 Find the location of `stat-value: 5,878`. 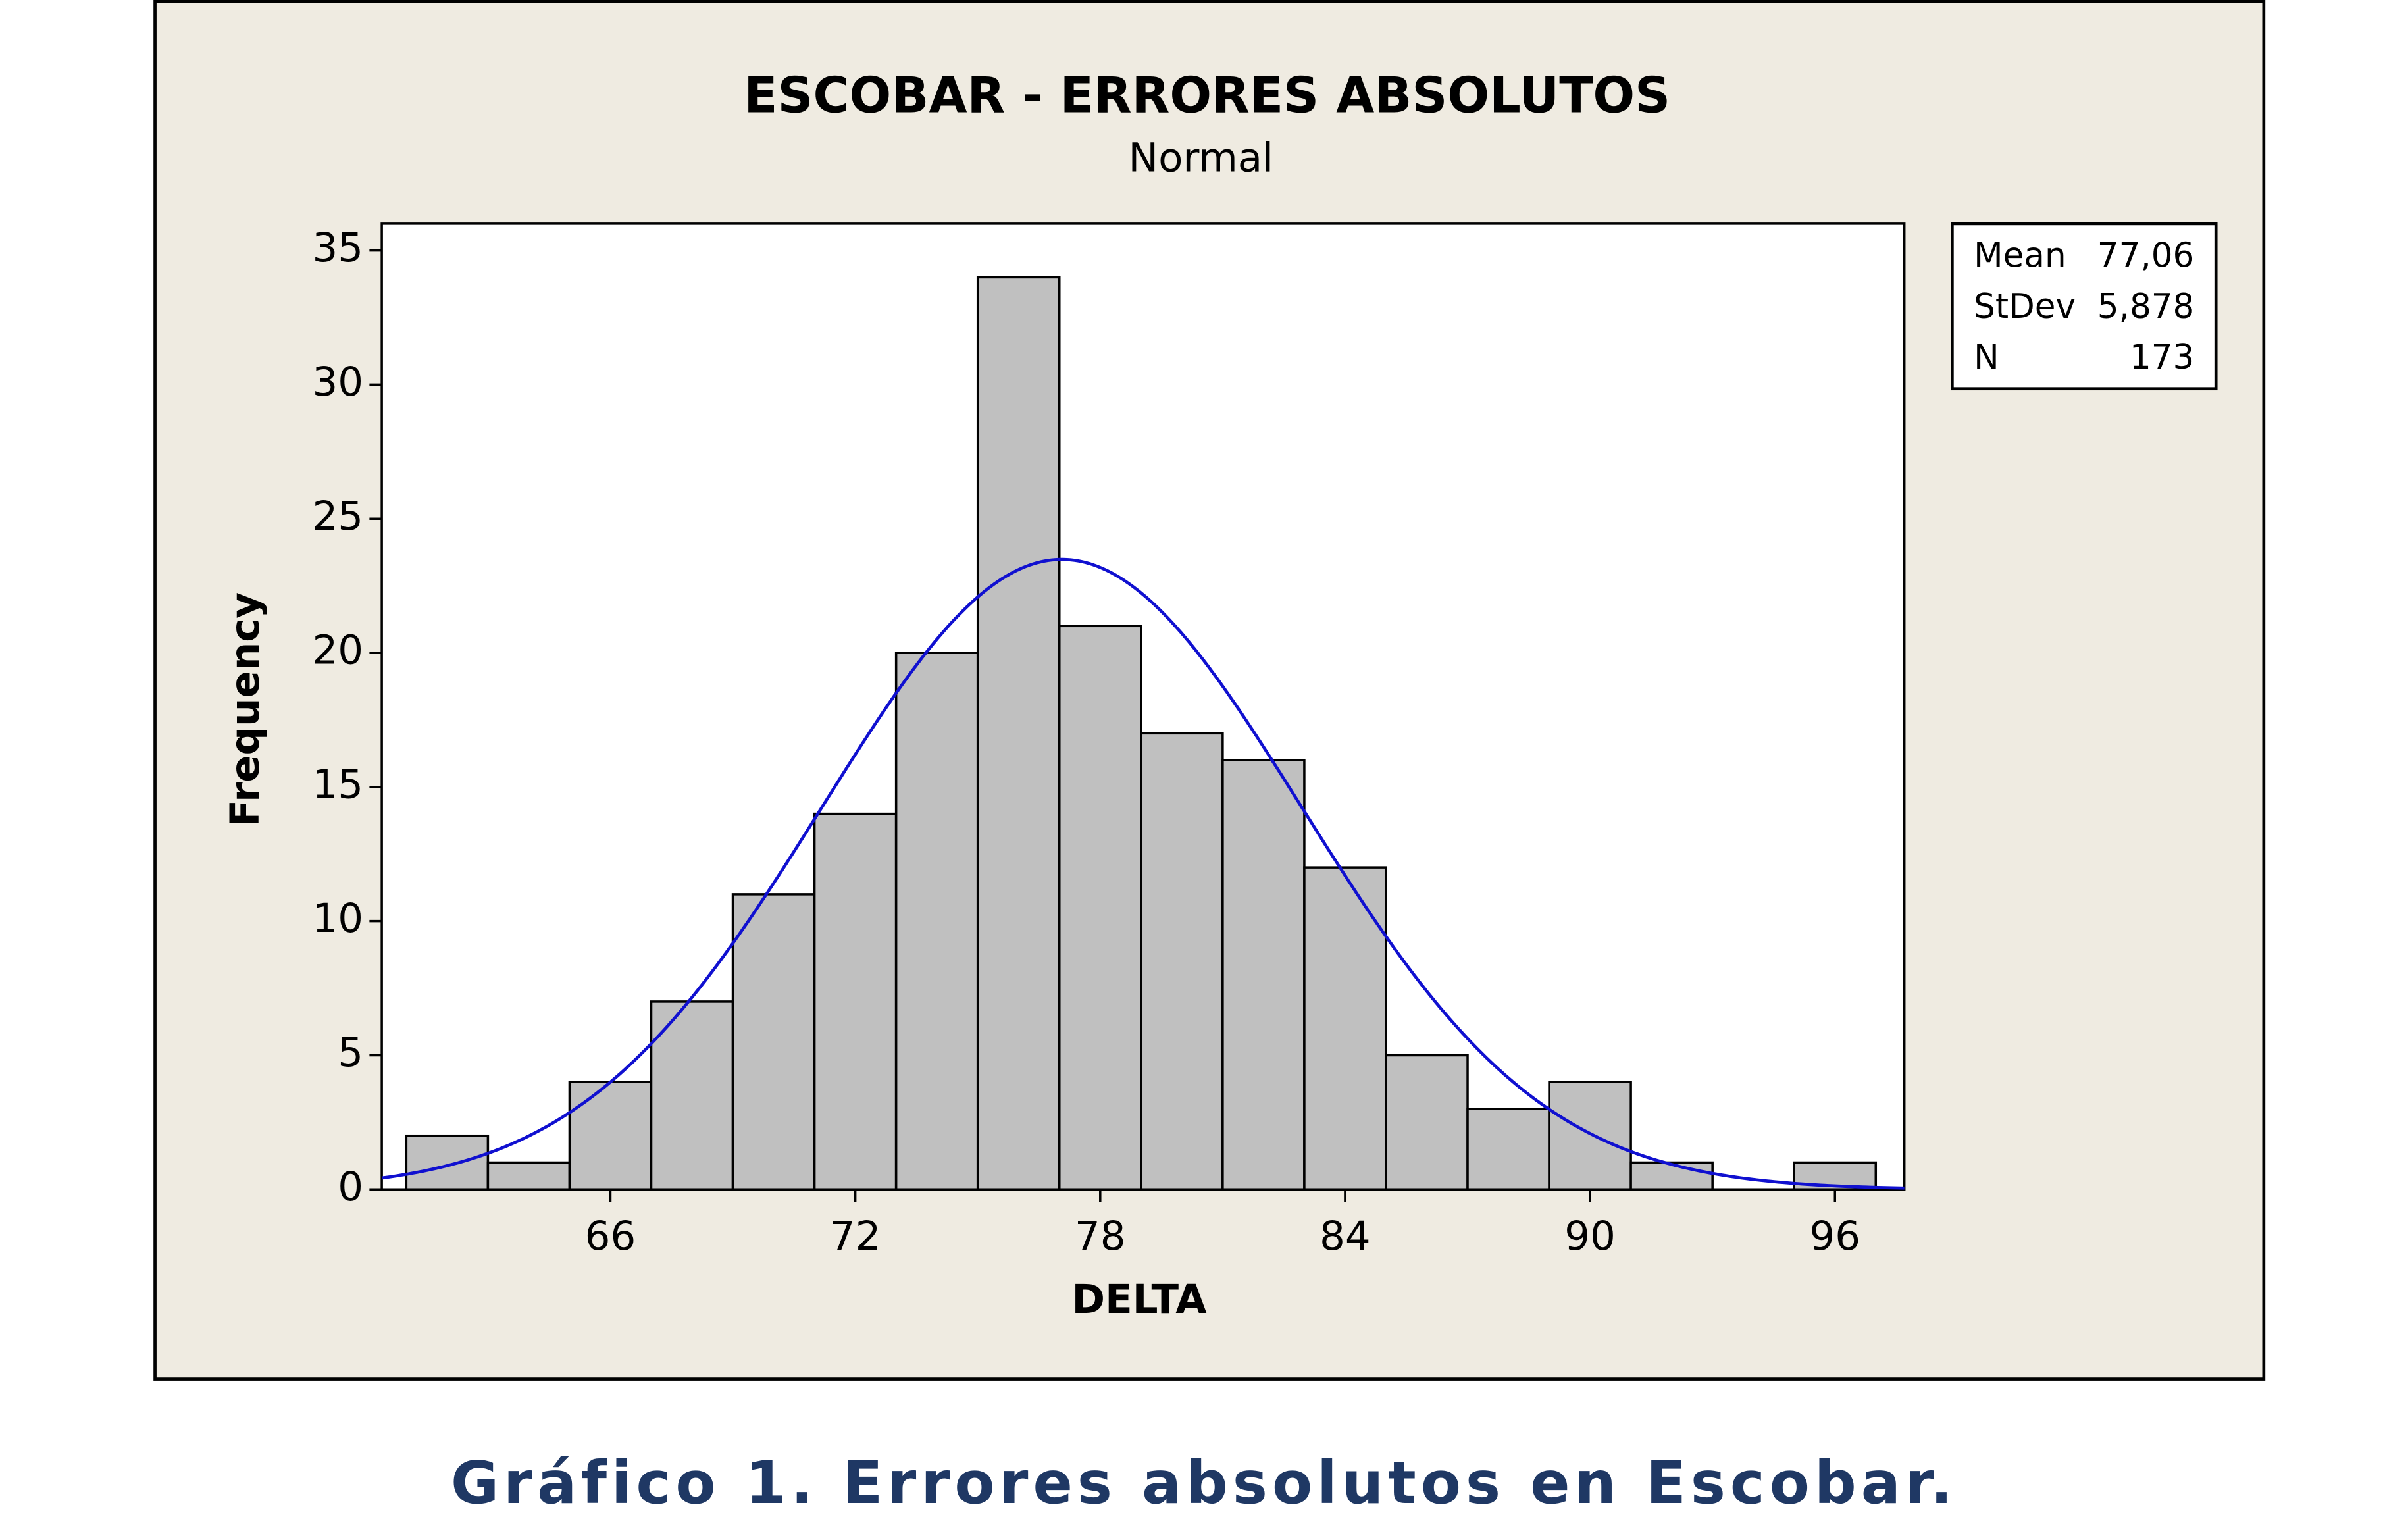

stat-value: 5,878 is located at coordinates (2146, 306).